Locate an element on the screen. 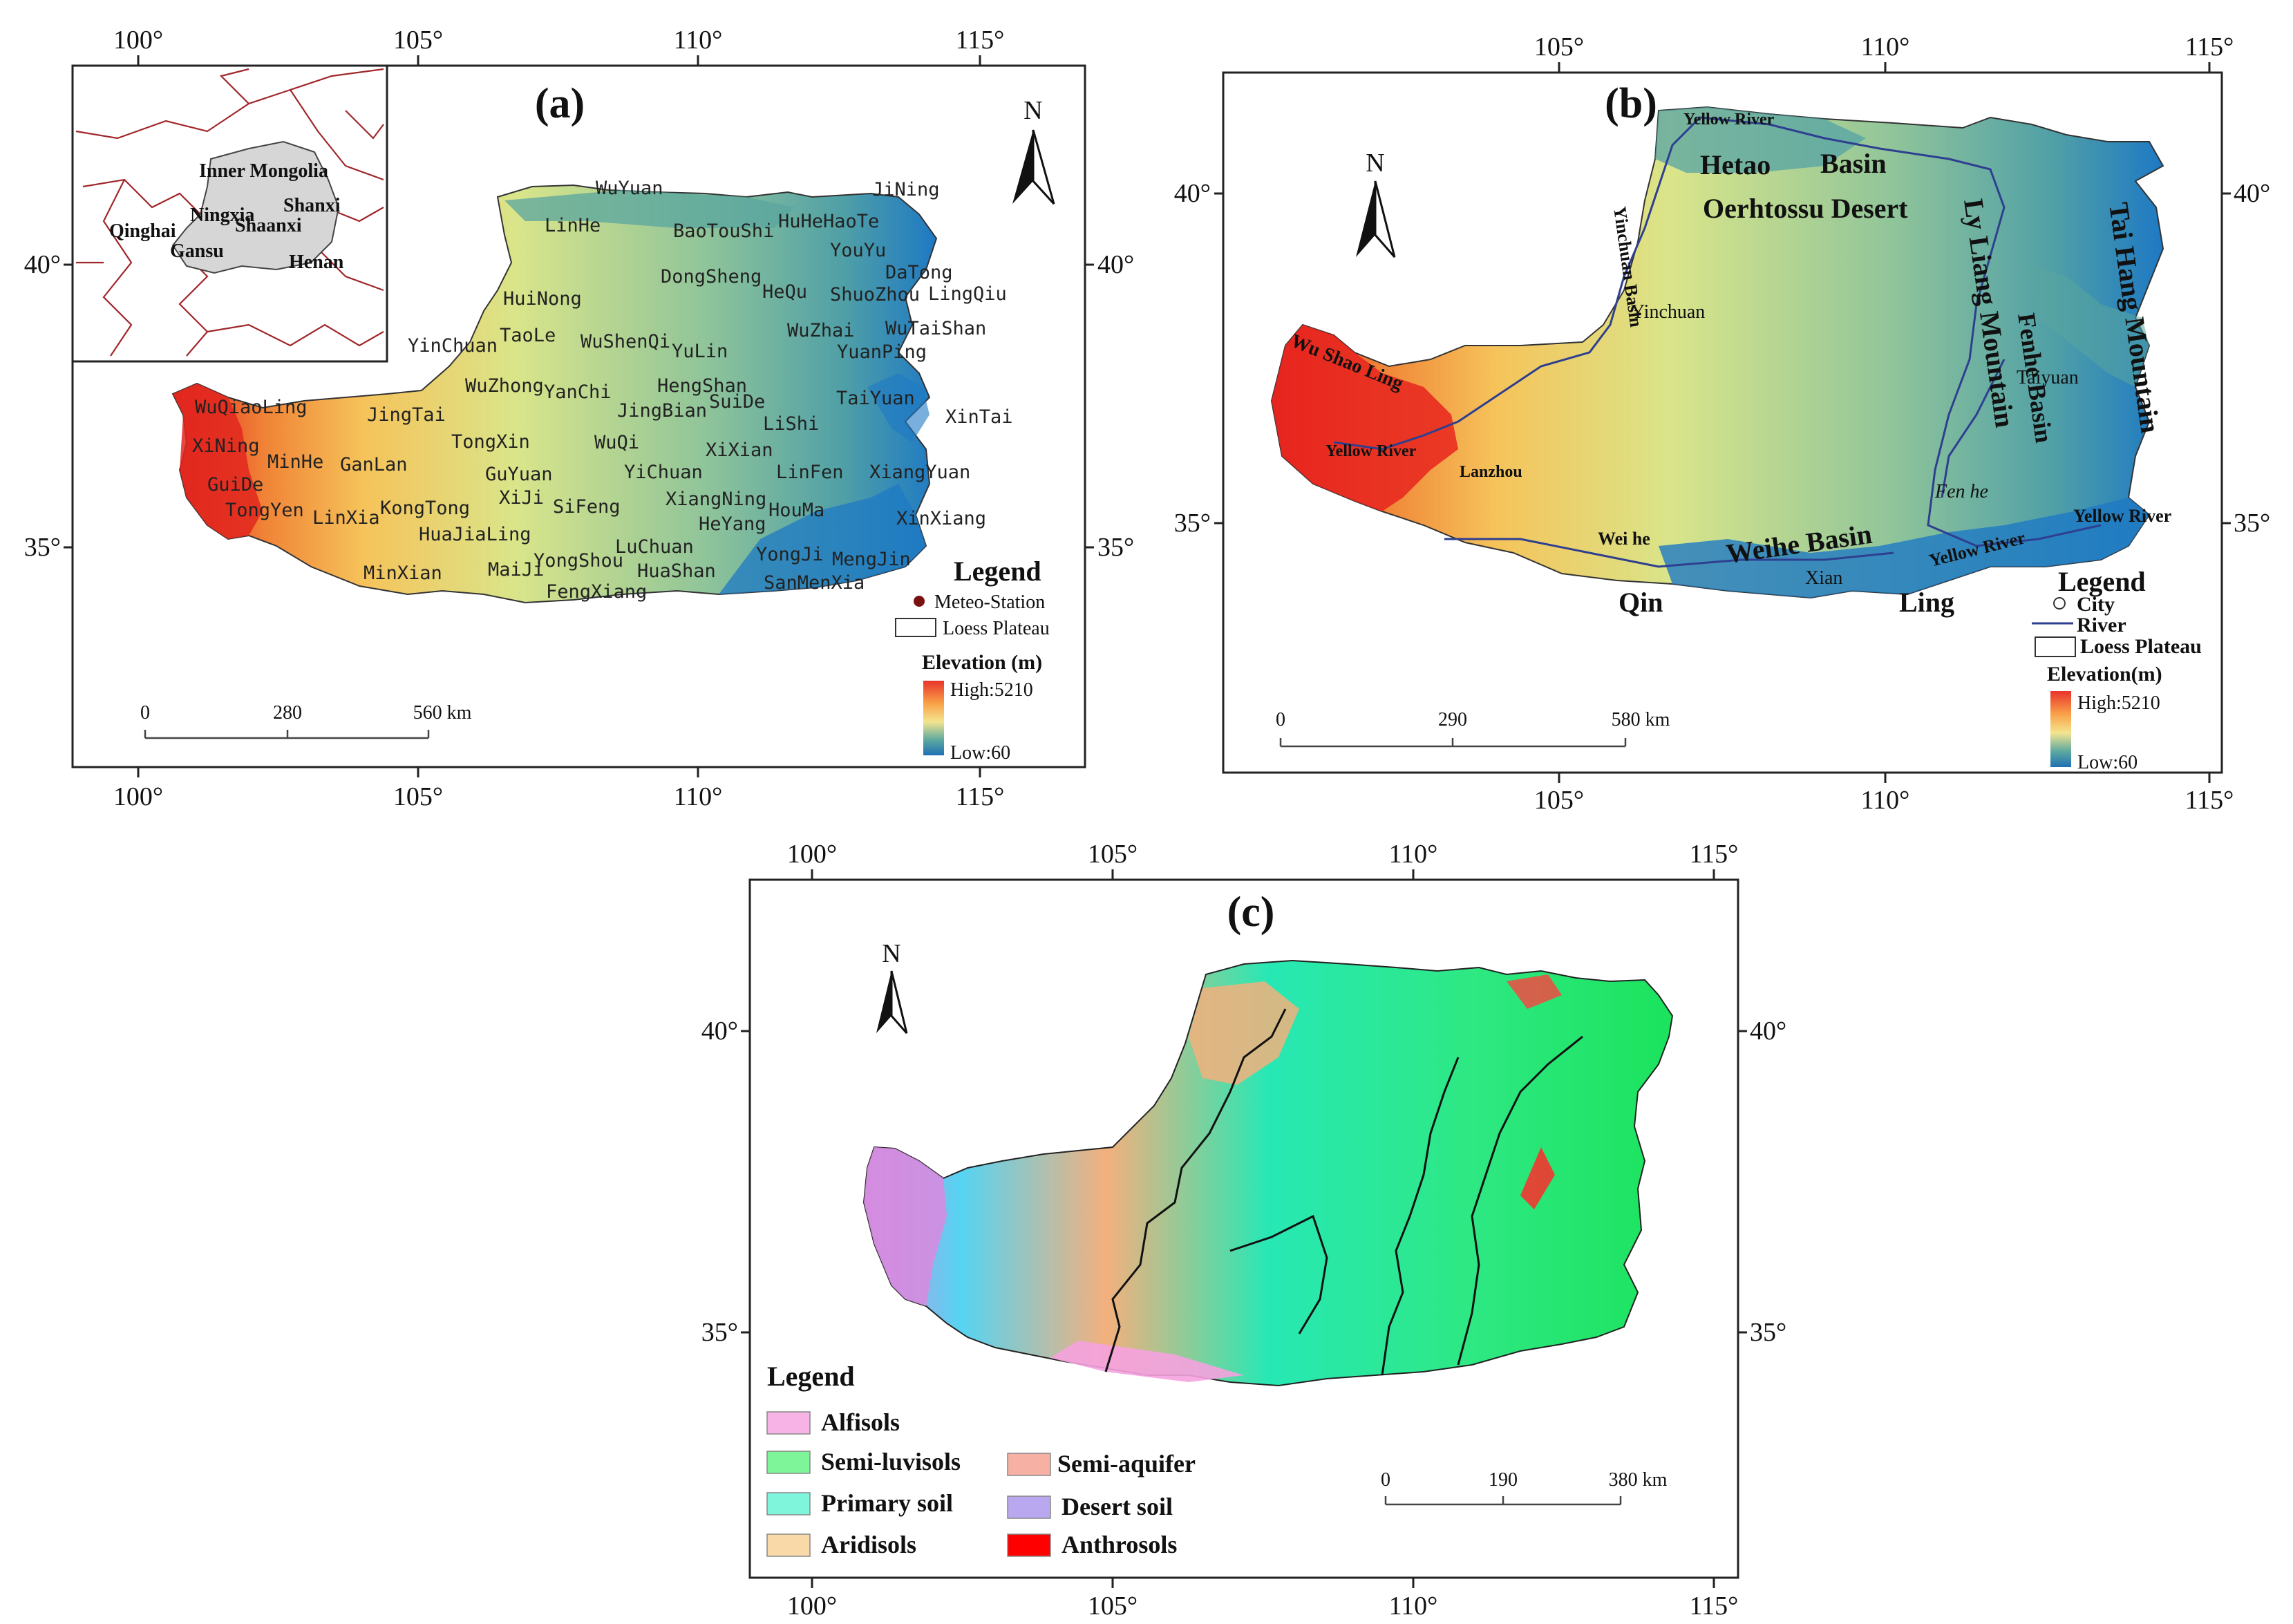 This screenshot has width=2293, height=1624. feature-label: Yinchuan is located at coordinates (1668, 312).